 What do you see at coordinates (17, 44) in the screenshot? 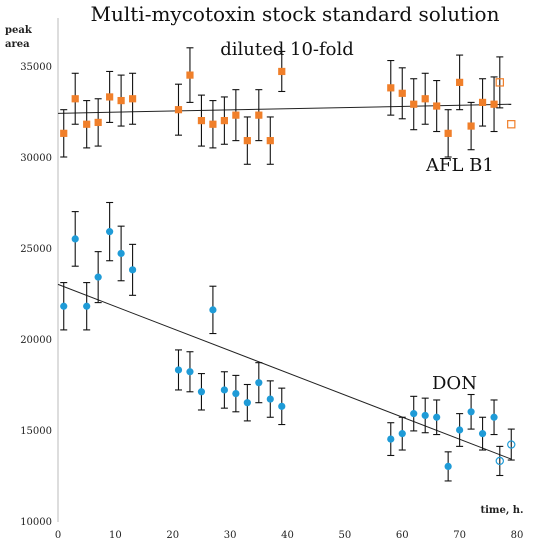
I see `y-axis-label-line2: area` at bounding box center [17, 44].